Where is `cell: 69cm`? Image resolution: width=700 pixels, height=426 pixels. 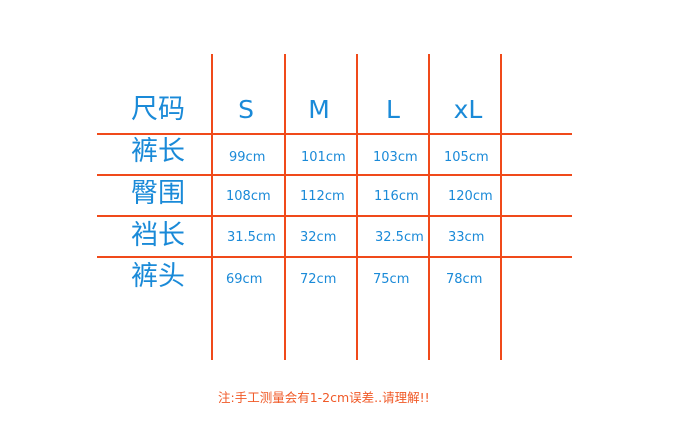 cell: 69cm is located at coordinates (244, 279).